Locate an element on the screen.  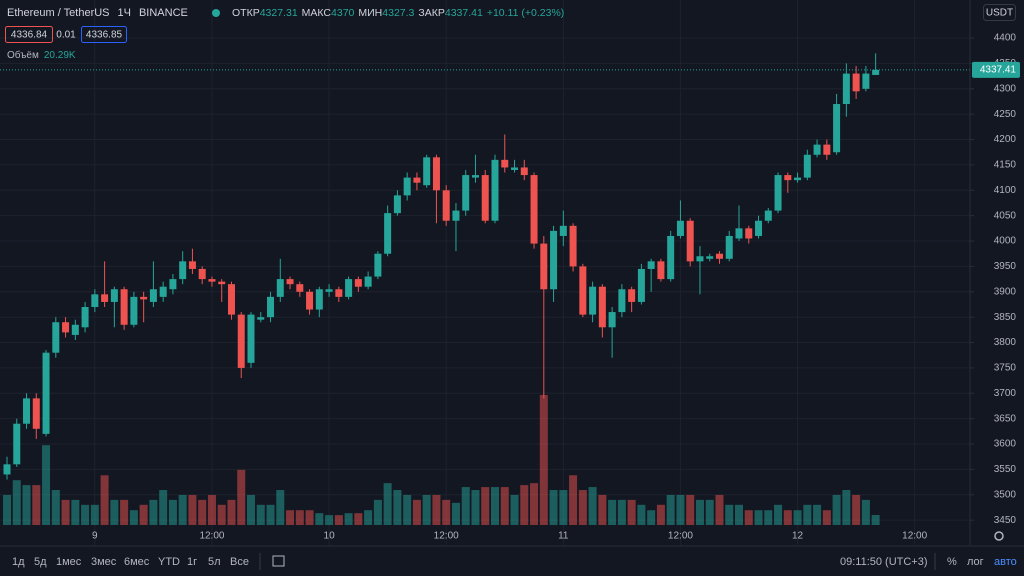
ohlc-value: 4337.41 is located at coordinates (464, 13).